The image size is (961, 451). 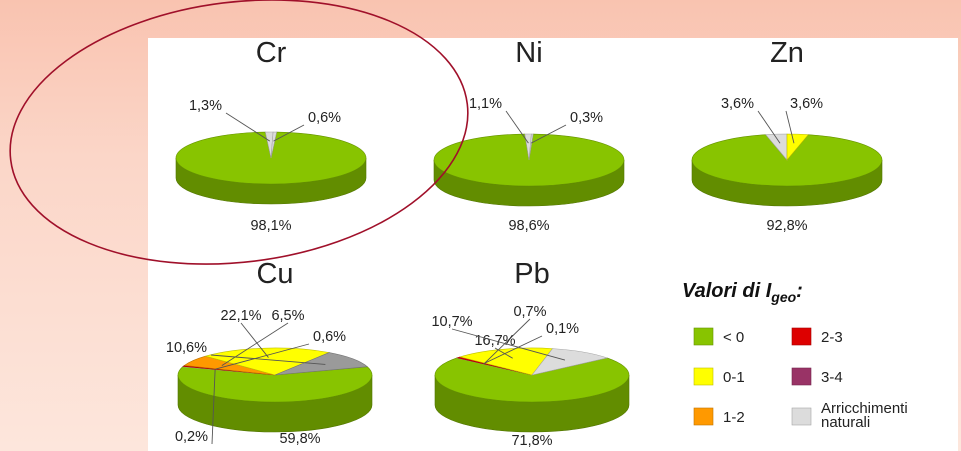 I want to click on pie-cu: Cu 59,8% 0,2% 0,6% 6,5% 22,1% 10,6%, so click(x=269, y=352).